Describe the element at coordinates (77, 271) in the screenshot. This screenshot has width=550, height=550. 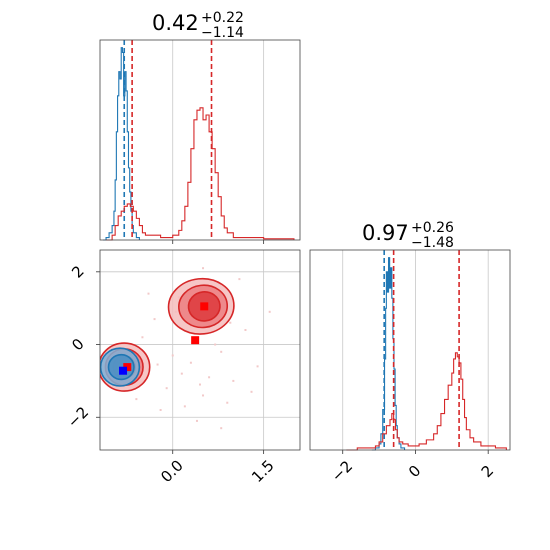
I see `y-tick-label: 2` at that location.